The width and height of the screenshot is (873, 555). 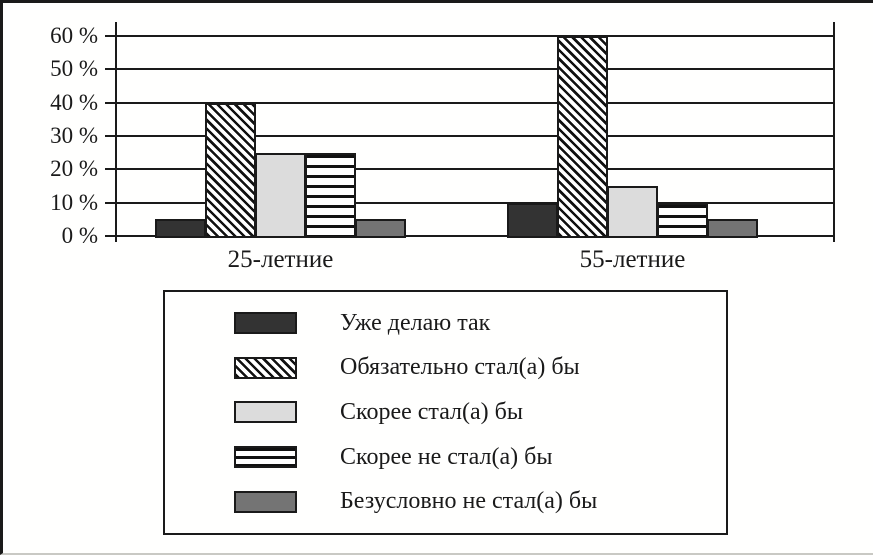 I want to click on legend-label-5: Безусловно не стал(а) бы, so click(x=469, y=501).